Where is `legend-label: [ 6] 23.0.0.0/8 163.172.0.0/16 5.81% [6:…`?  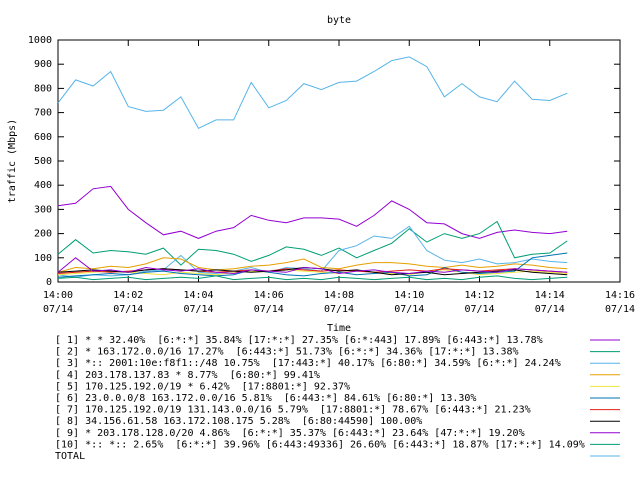 legend-label: [ 6] 23.0.0.0/8 163.172.0.0/16 5.81% [6:… is located at coordinates (265, 398).